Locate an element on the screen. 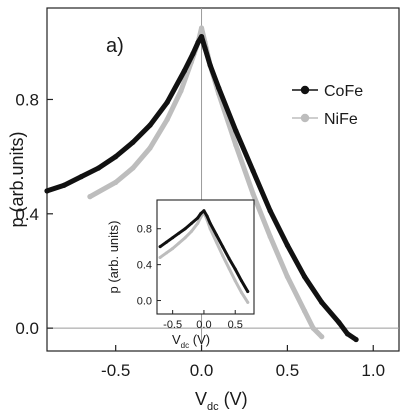 This screenshot has height=416, width=407. x-tick-label--0-5: -0.5 is located at coordinates (115, 370).